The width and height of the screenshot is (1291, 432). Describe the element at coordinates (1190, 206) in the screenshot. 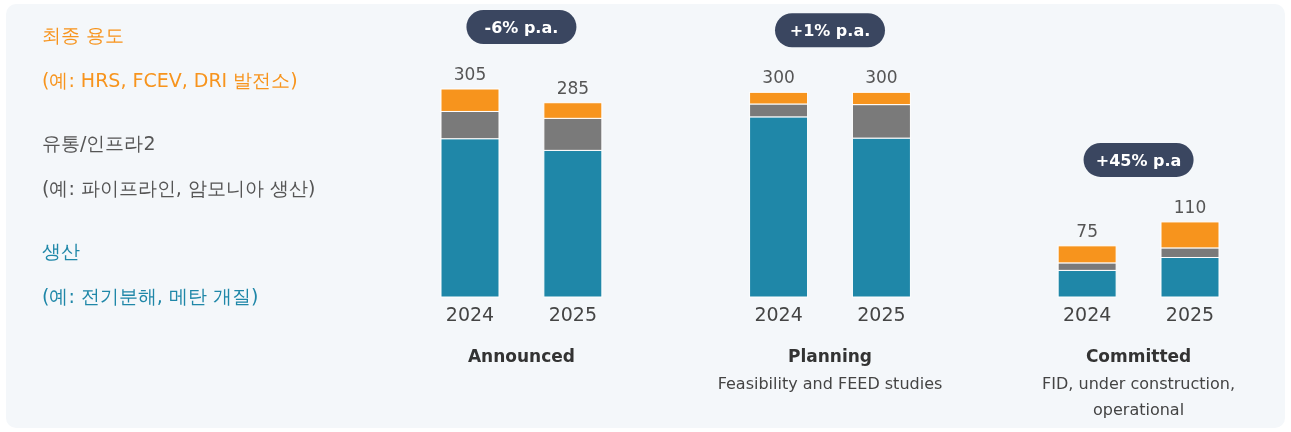

I see `annotation: 110` at that location.